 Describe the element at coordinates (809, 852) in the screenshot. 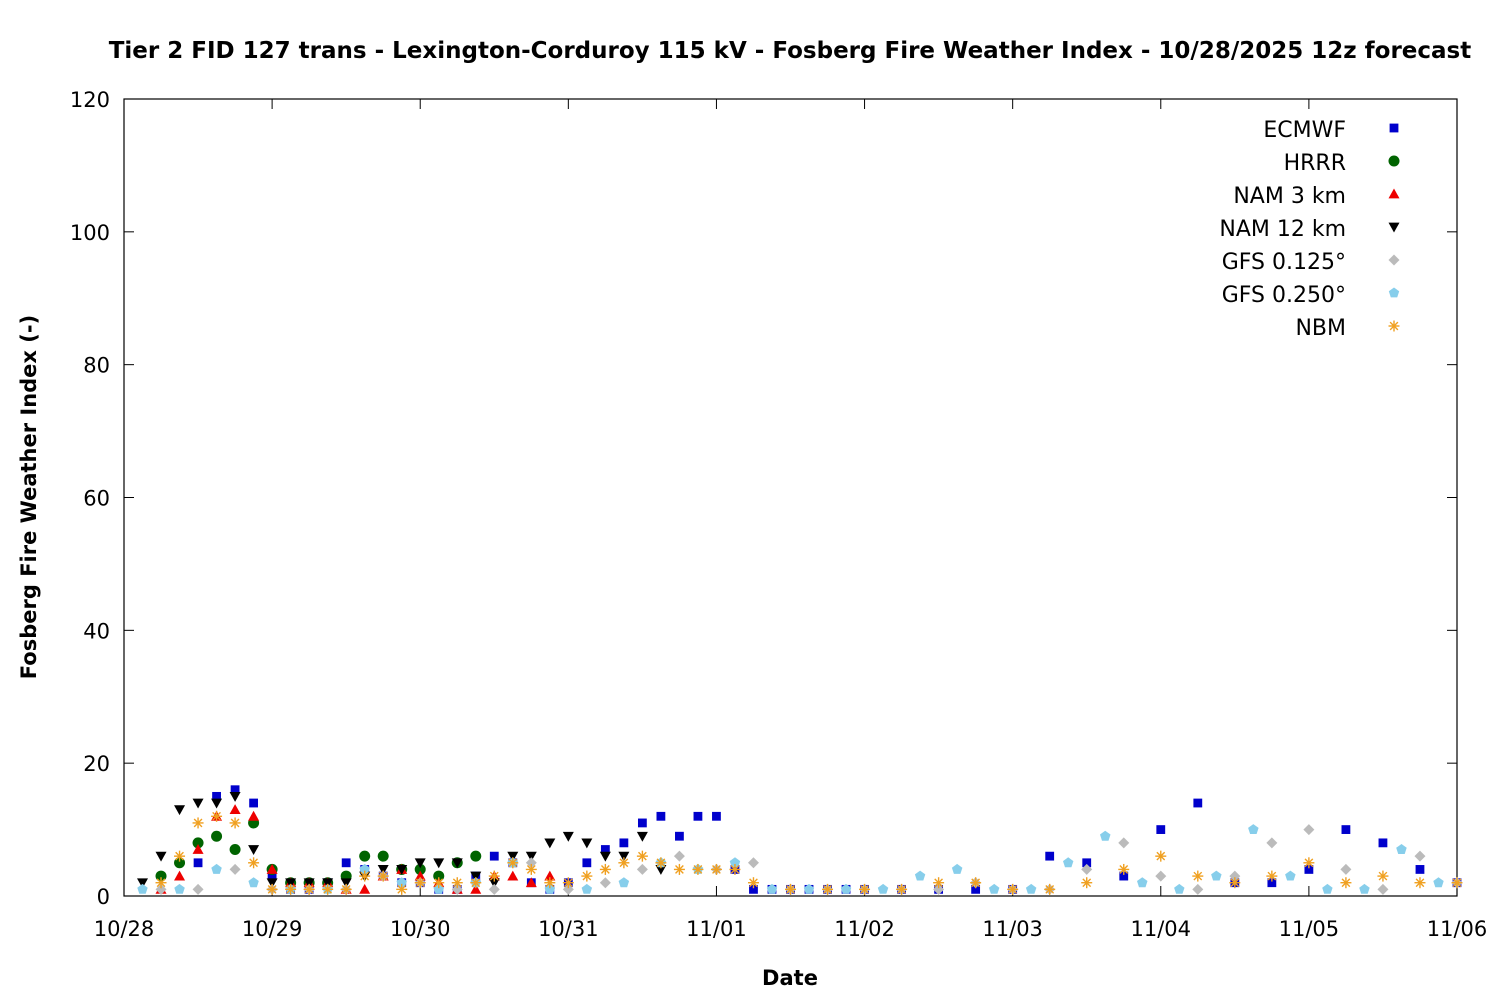

I see `series-nbm` at that location.